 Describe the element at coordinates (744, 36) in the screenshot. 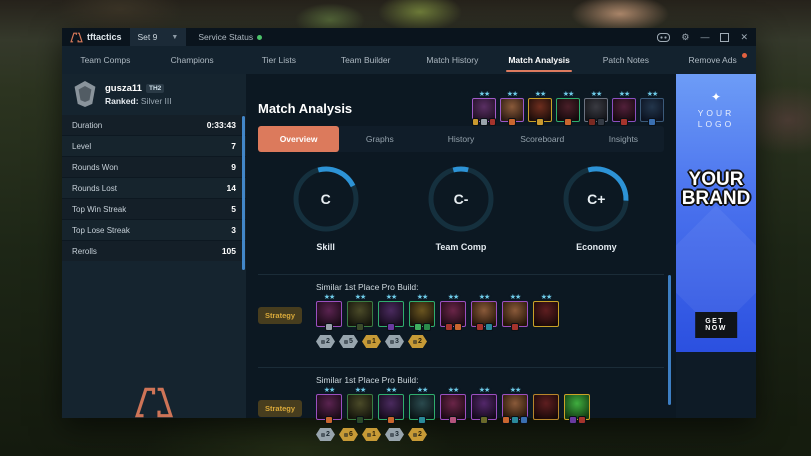

I see `close-button: ✕` at that location.